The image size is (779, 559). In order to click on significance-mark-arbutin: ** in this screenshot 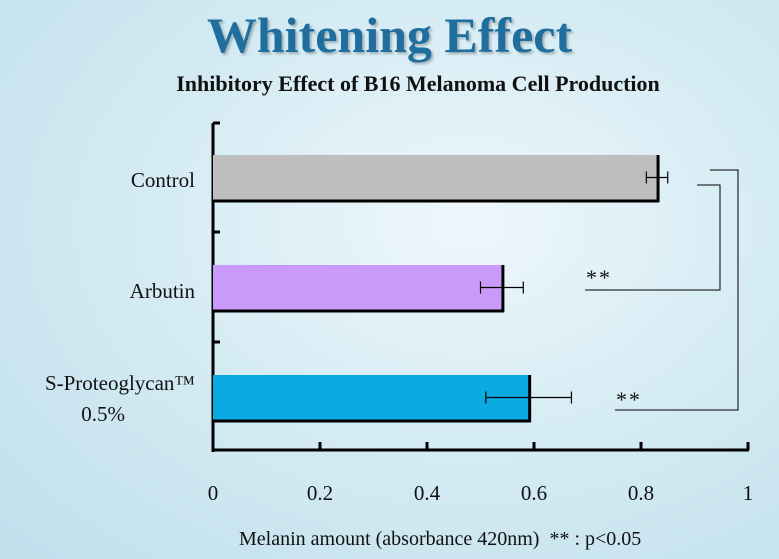, I will do `click(599, 277)`.